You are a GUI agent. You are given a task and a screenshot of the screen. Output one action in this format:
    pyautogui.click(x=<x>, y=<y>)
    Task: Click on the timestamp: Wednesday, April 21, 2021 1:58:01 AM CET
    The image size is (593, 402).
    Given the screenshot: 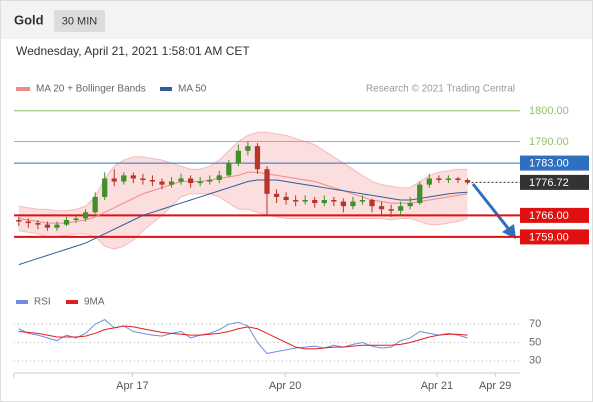 What is the action you would take?
    pyautogui.click(x=133, y=51)
    